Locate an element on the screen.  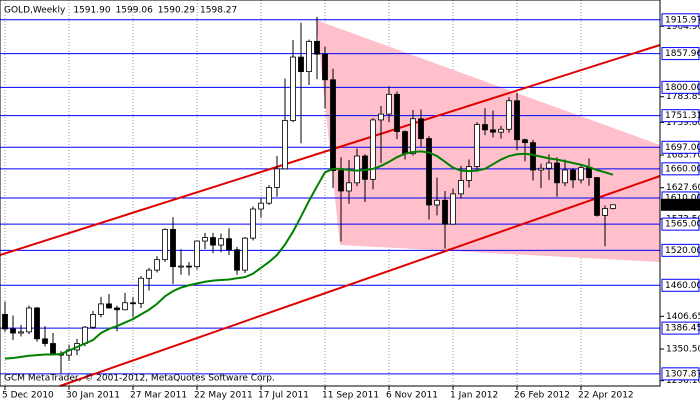
y-tick-label: 1350.50 is located at coordinates (683, 350).